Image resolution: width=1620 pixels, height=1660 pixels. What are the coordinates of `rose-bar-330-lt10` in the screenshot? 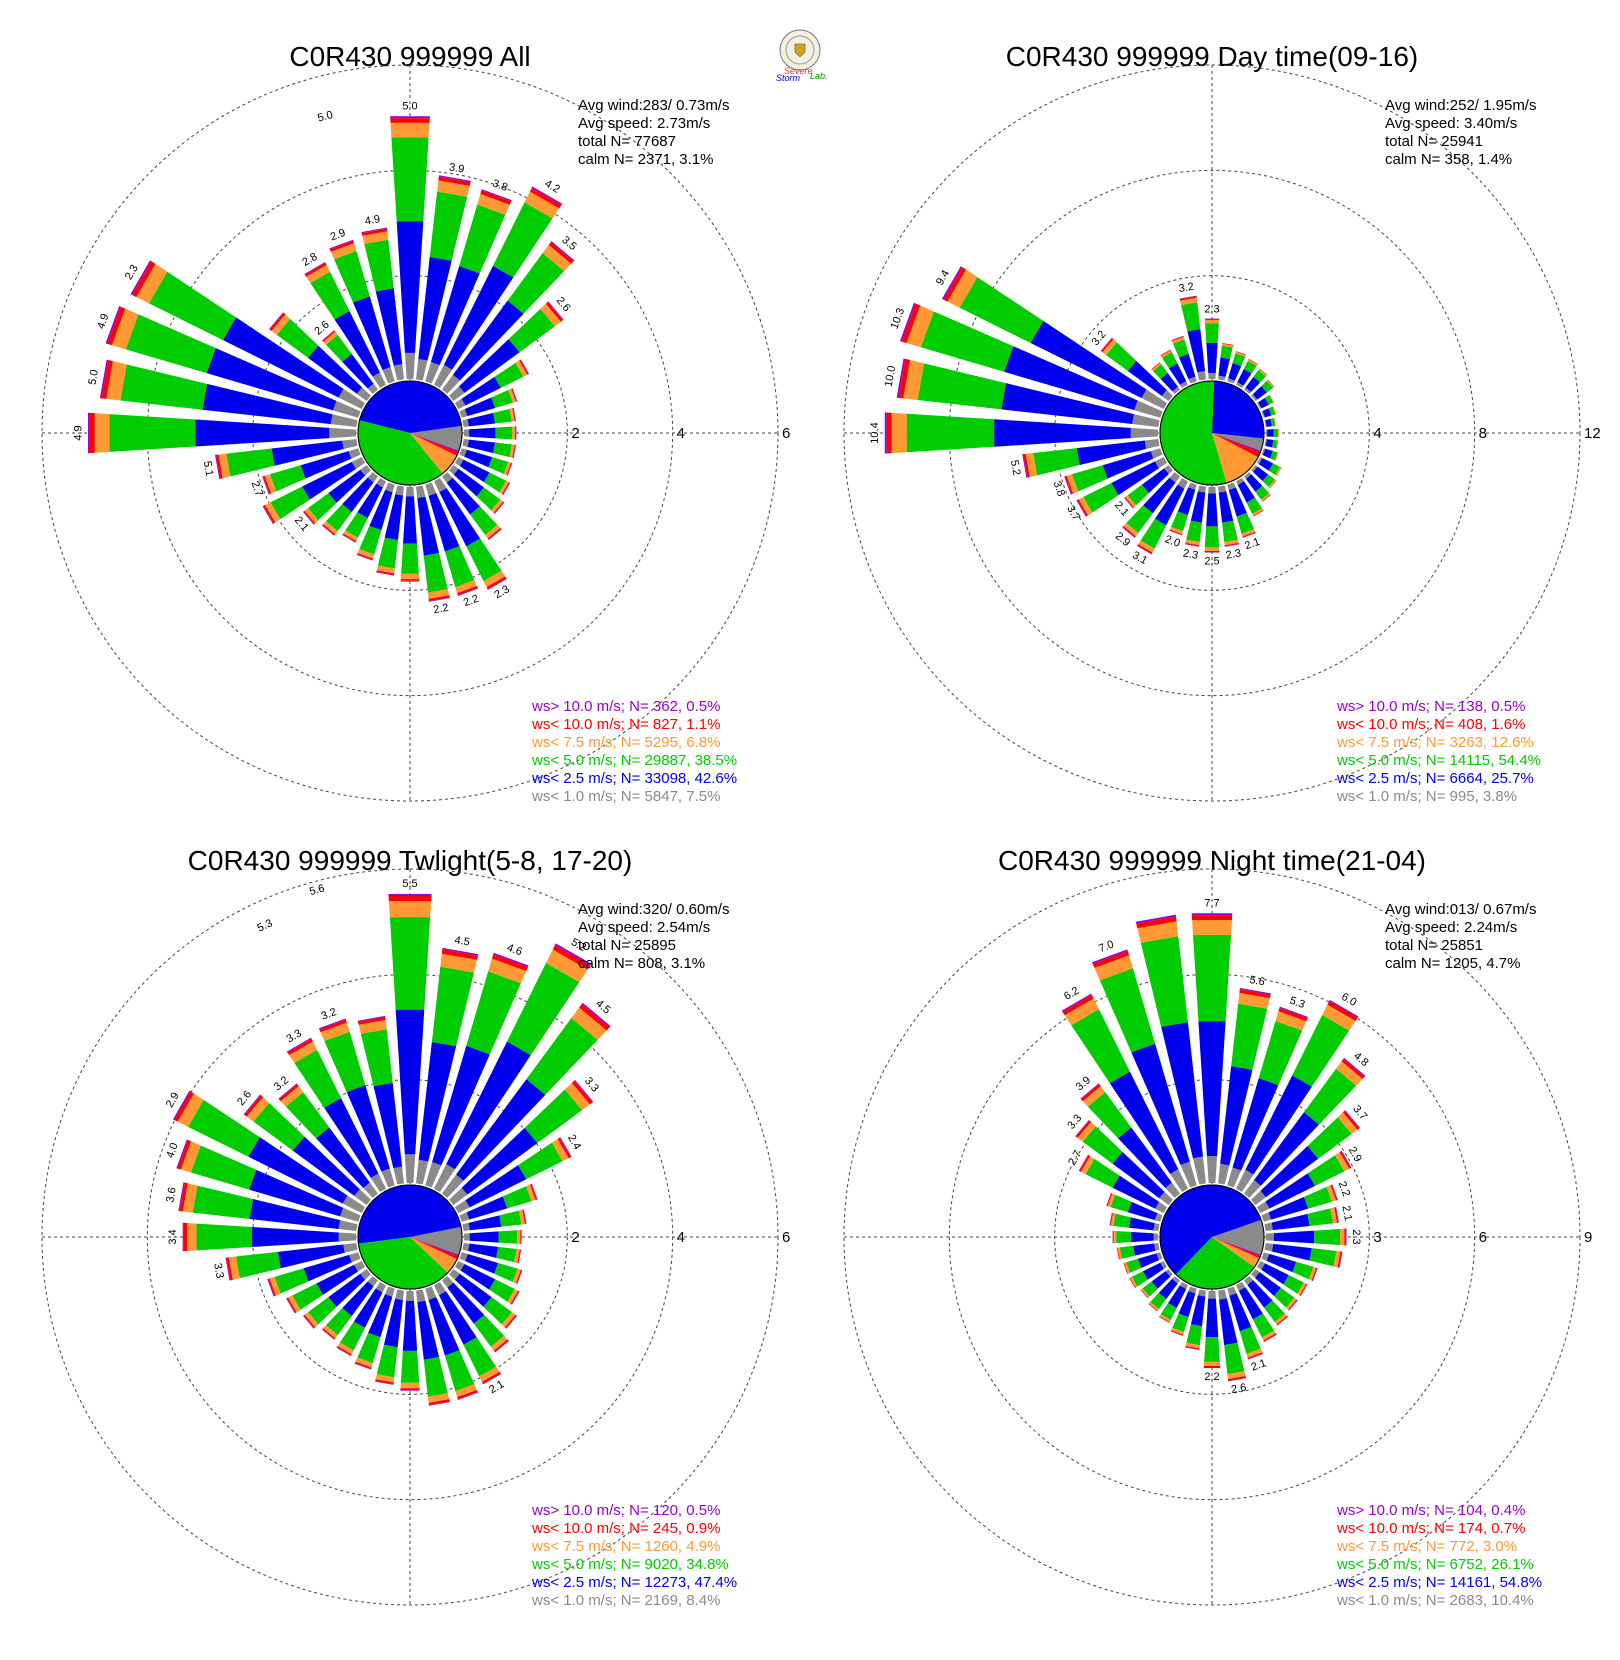 It's located at (1165, 352).